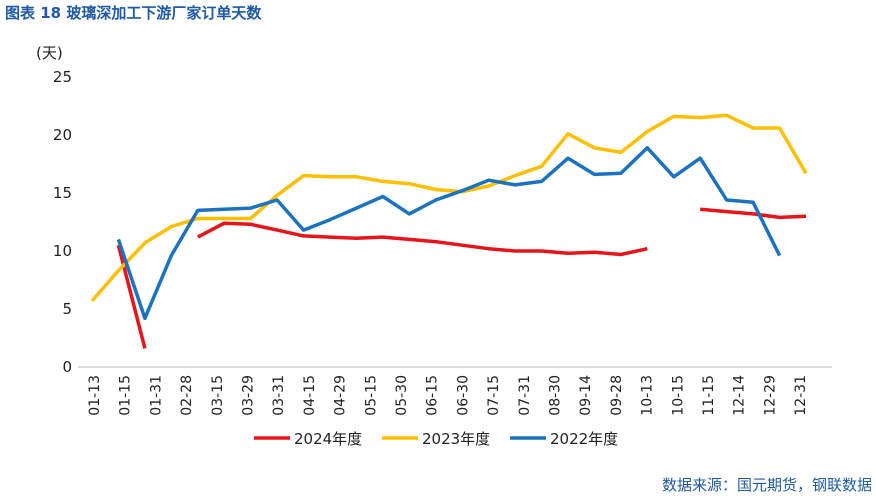 The image size is (876, 499). Describe the element at coordinates (801, 395) in the screenshot. I see `x-tick-label: 12-31` at that location.